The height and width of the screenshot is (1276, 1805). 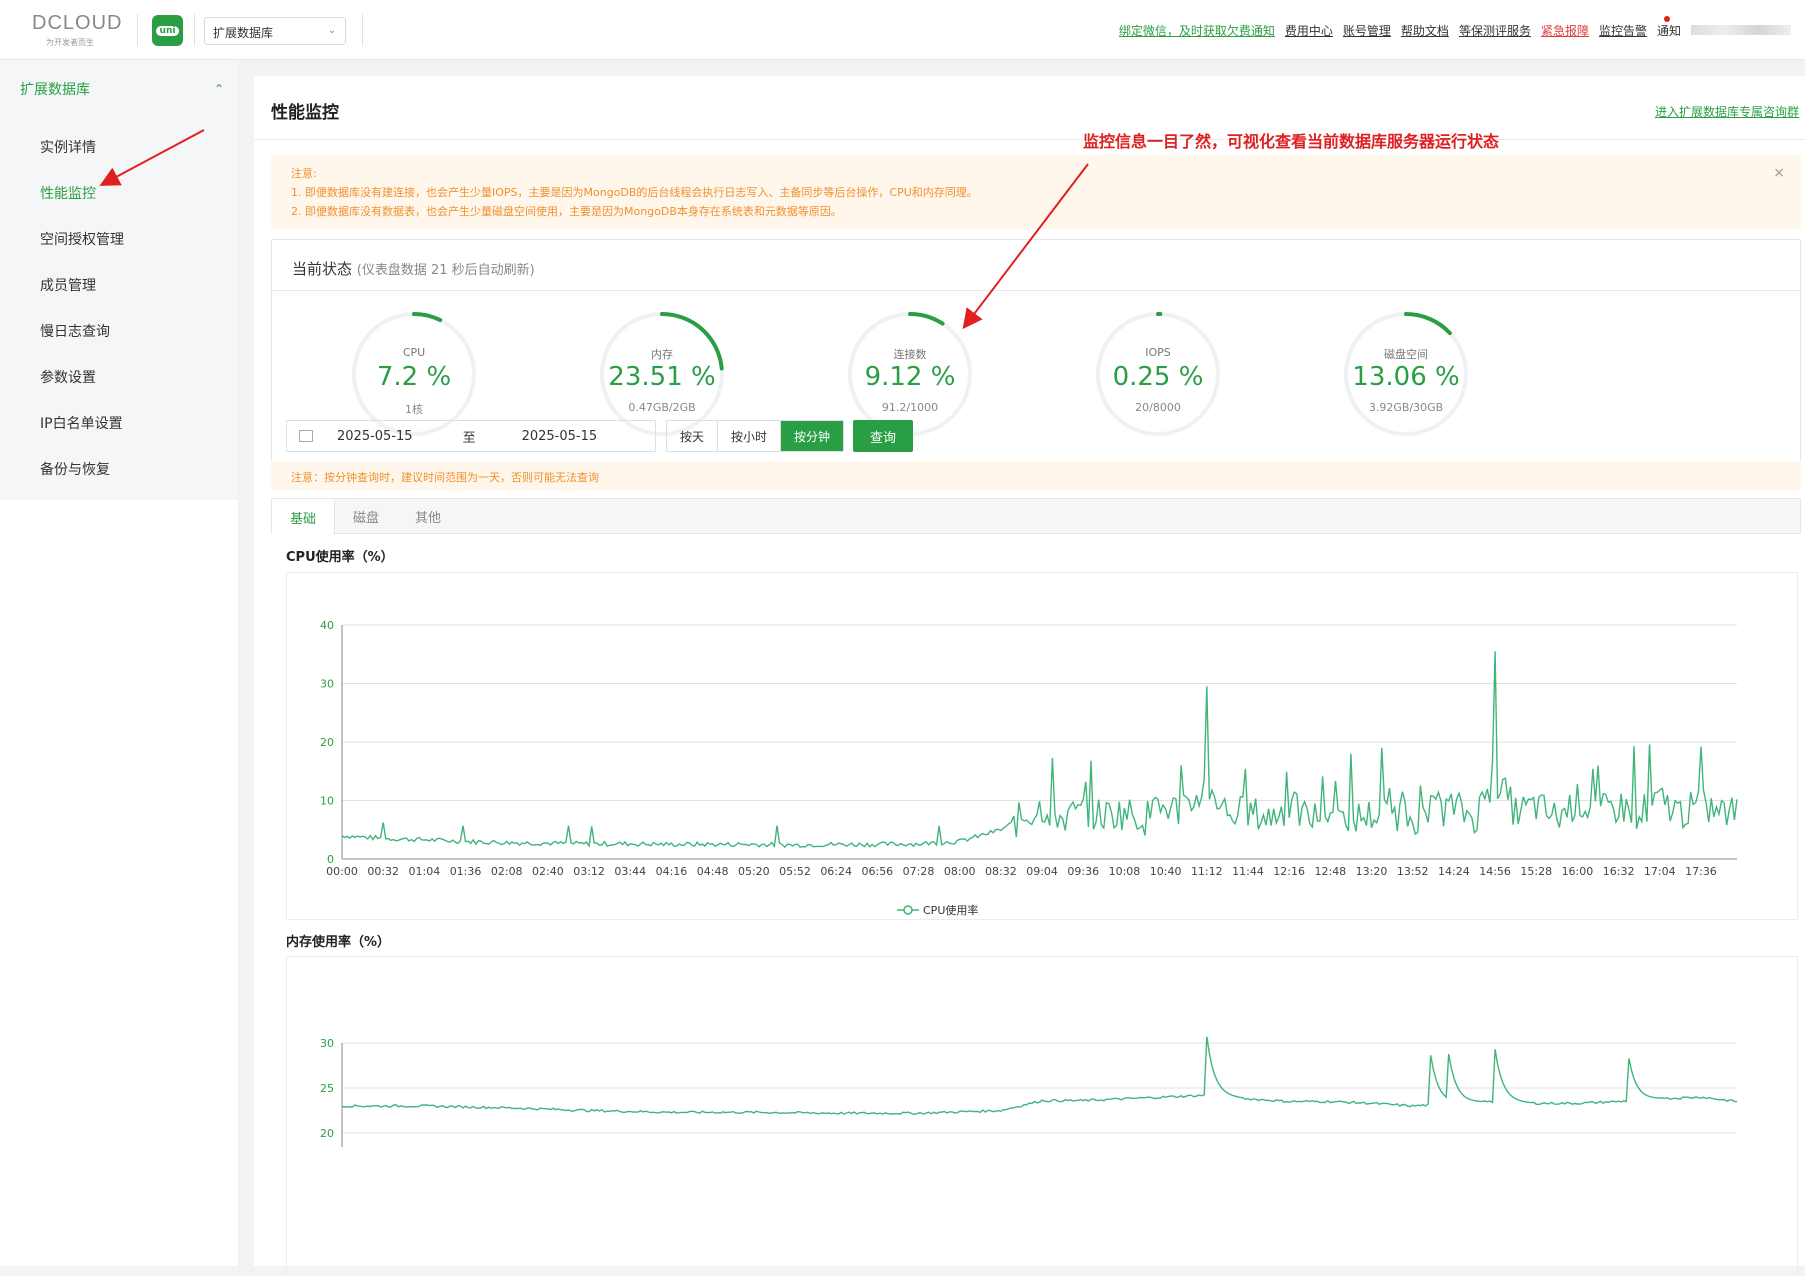 What do you see at coordinates (119, 89) in the screenshot?
I see `sidebar-group-header: 扩展数据库 ⌃` at bounding box center [119, 89].